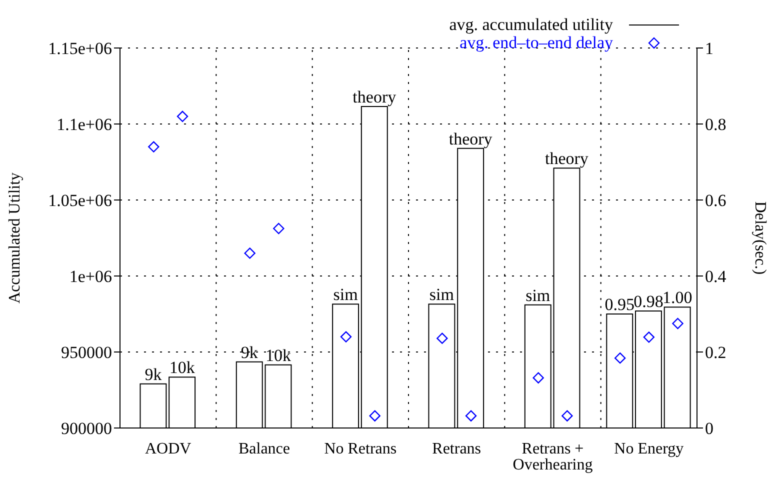 This screenshot has width=777, height=477. I want to click on legend-label: avg. accumulated utility, so click(531, 24).